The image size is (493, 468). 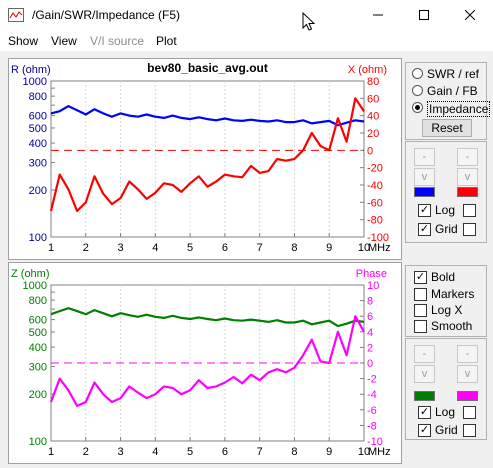 What do you see at coordinates (370, 151) in the screenshot?
I see `right-tick-label: 0` at bounding box center [370, 151].